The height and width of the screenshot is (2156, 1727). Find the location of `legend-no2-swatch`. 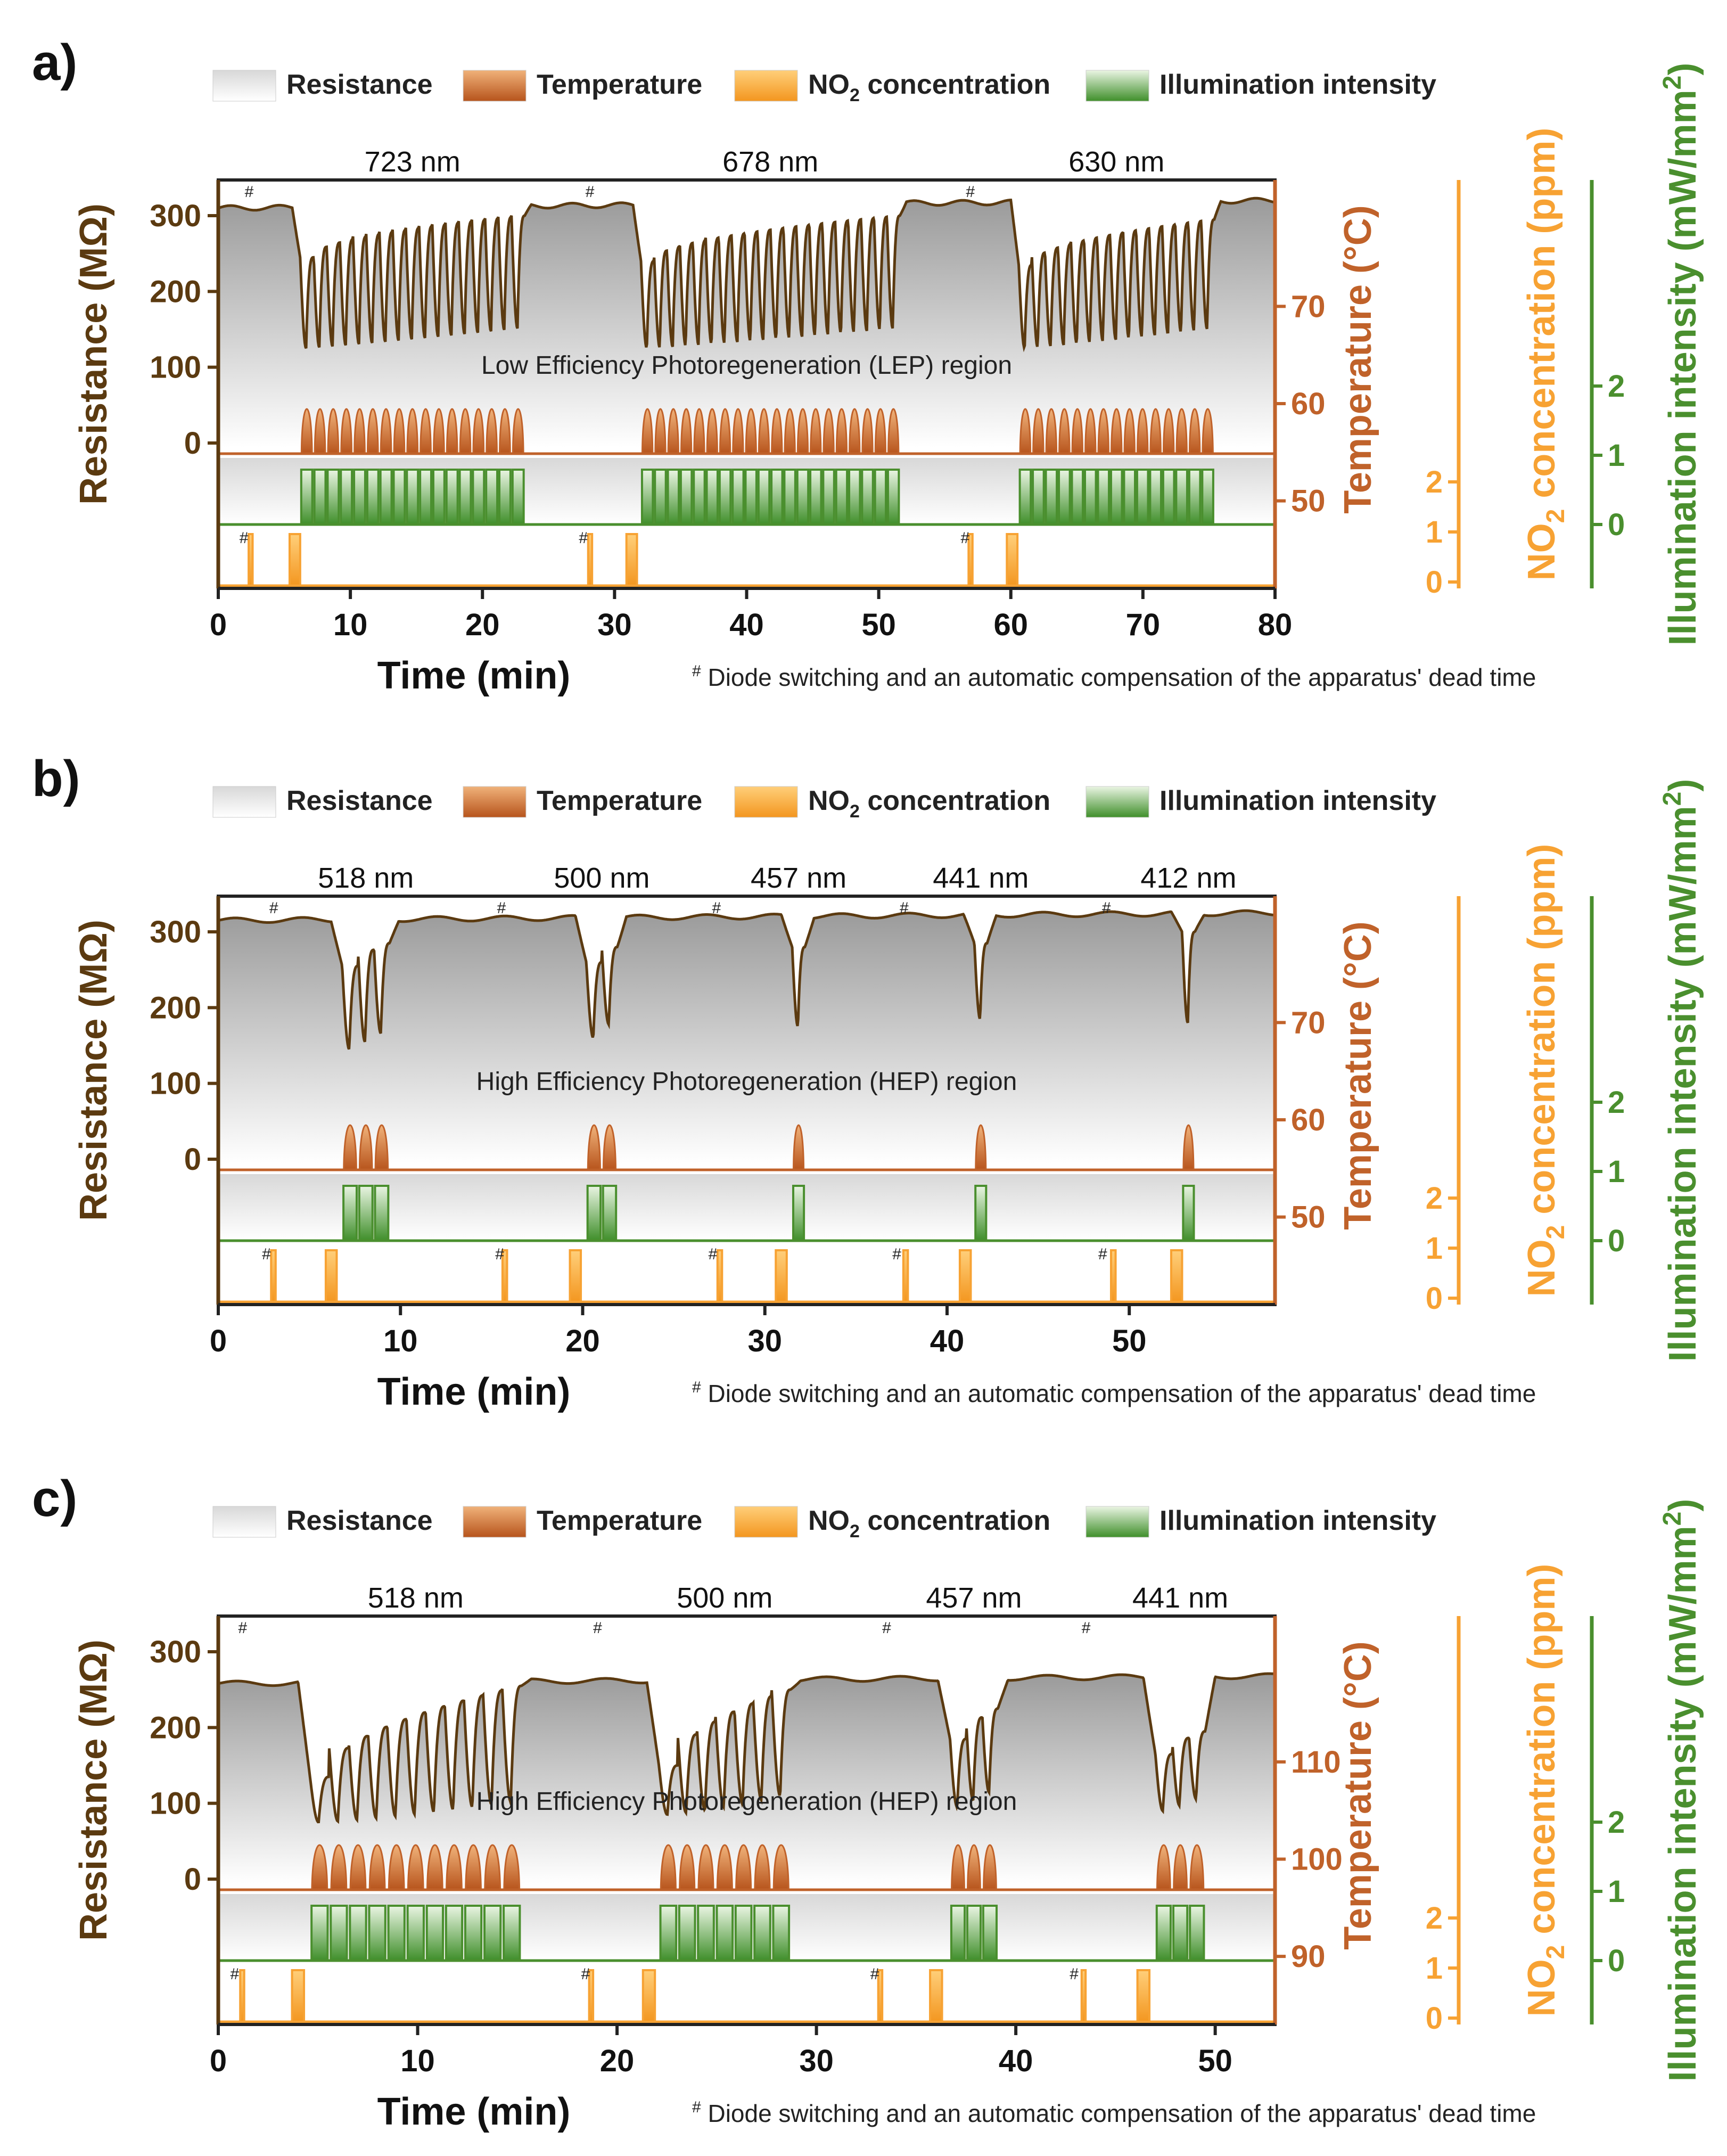

legend-no2-swatch is located at coordinates (766, 802).